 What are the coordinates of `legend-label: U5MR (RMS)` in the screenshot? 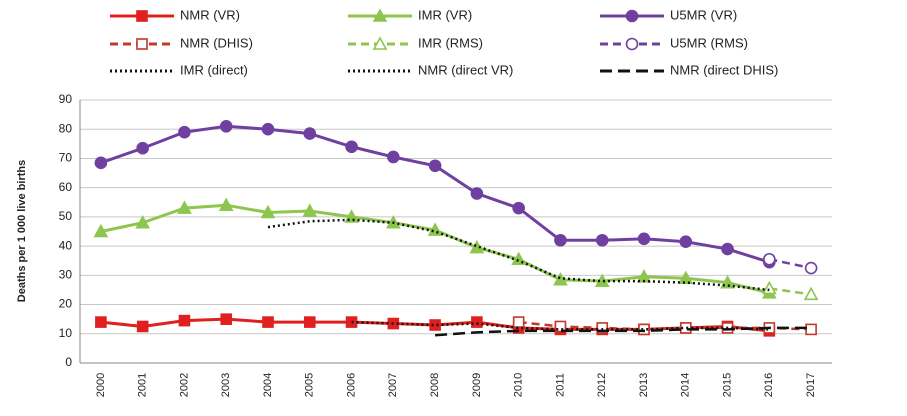 It's located at (709, 42).